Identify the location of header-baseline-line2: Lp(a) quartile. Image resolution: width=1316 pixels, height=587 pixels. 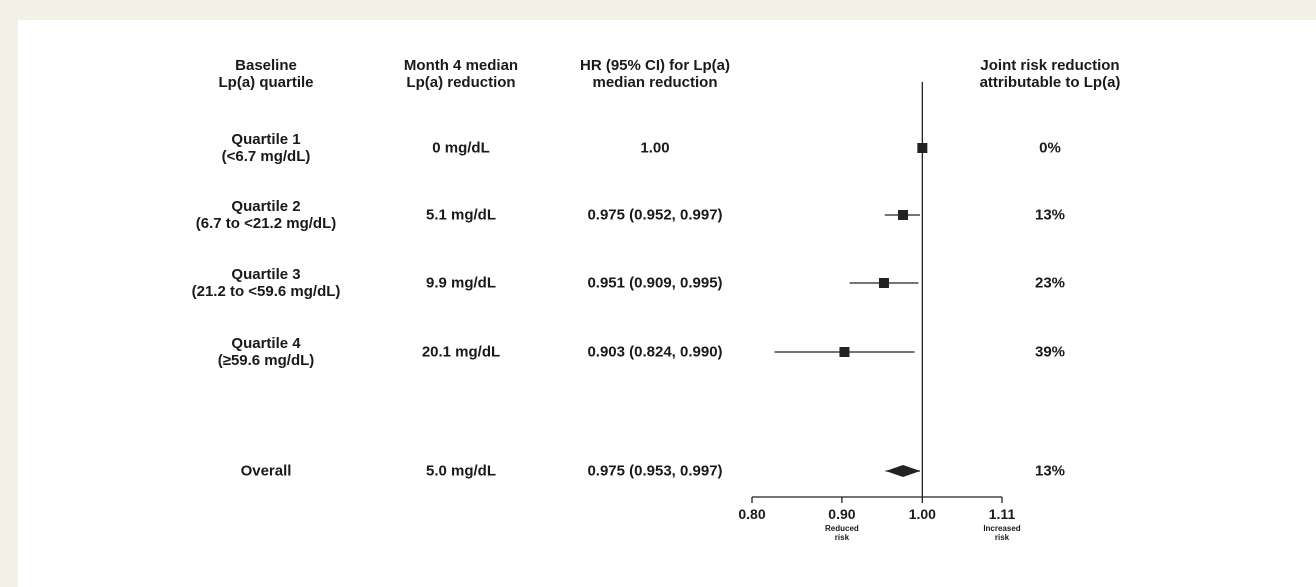
(266, 82).